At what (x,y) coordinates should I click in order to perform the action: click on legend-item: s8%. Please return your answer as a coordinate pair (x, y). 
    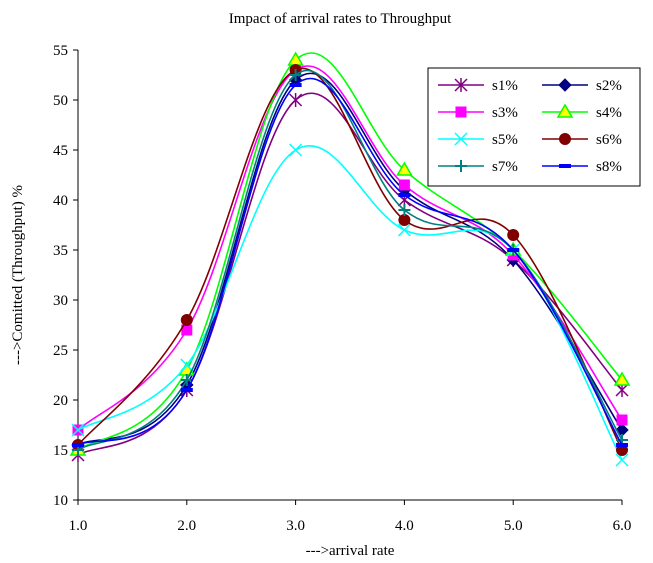
    Looking at the image, I should click on (582, 167).